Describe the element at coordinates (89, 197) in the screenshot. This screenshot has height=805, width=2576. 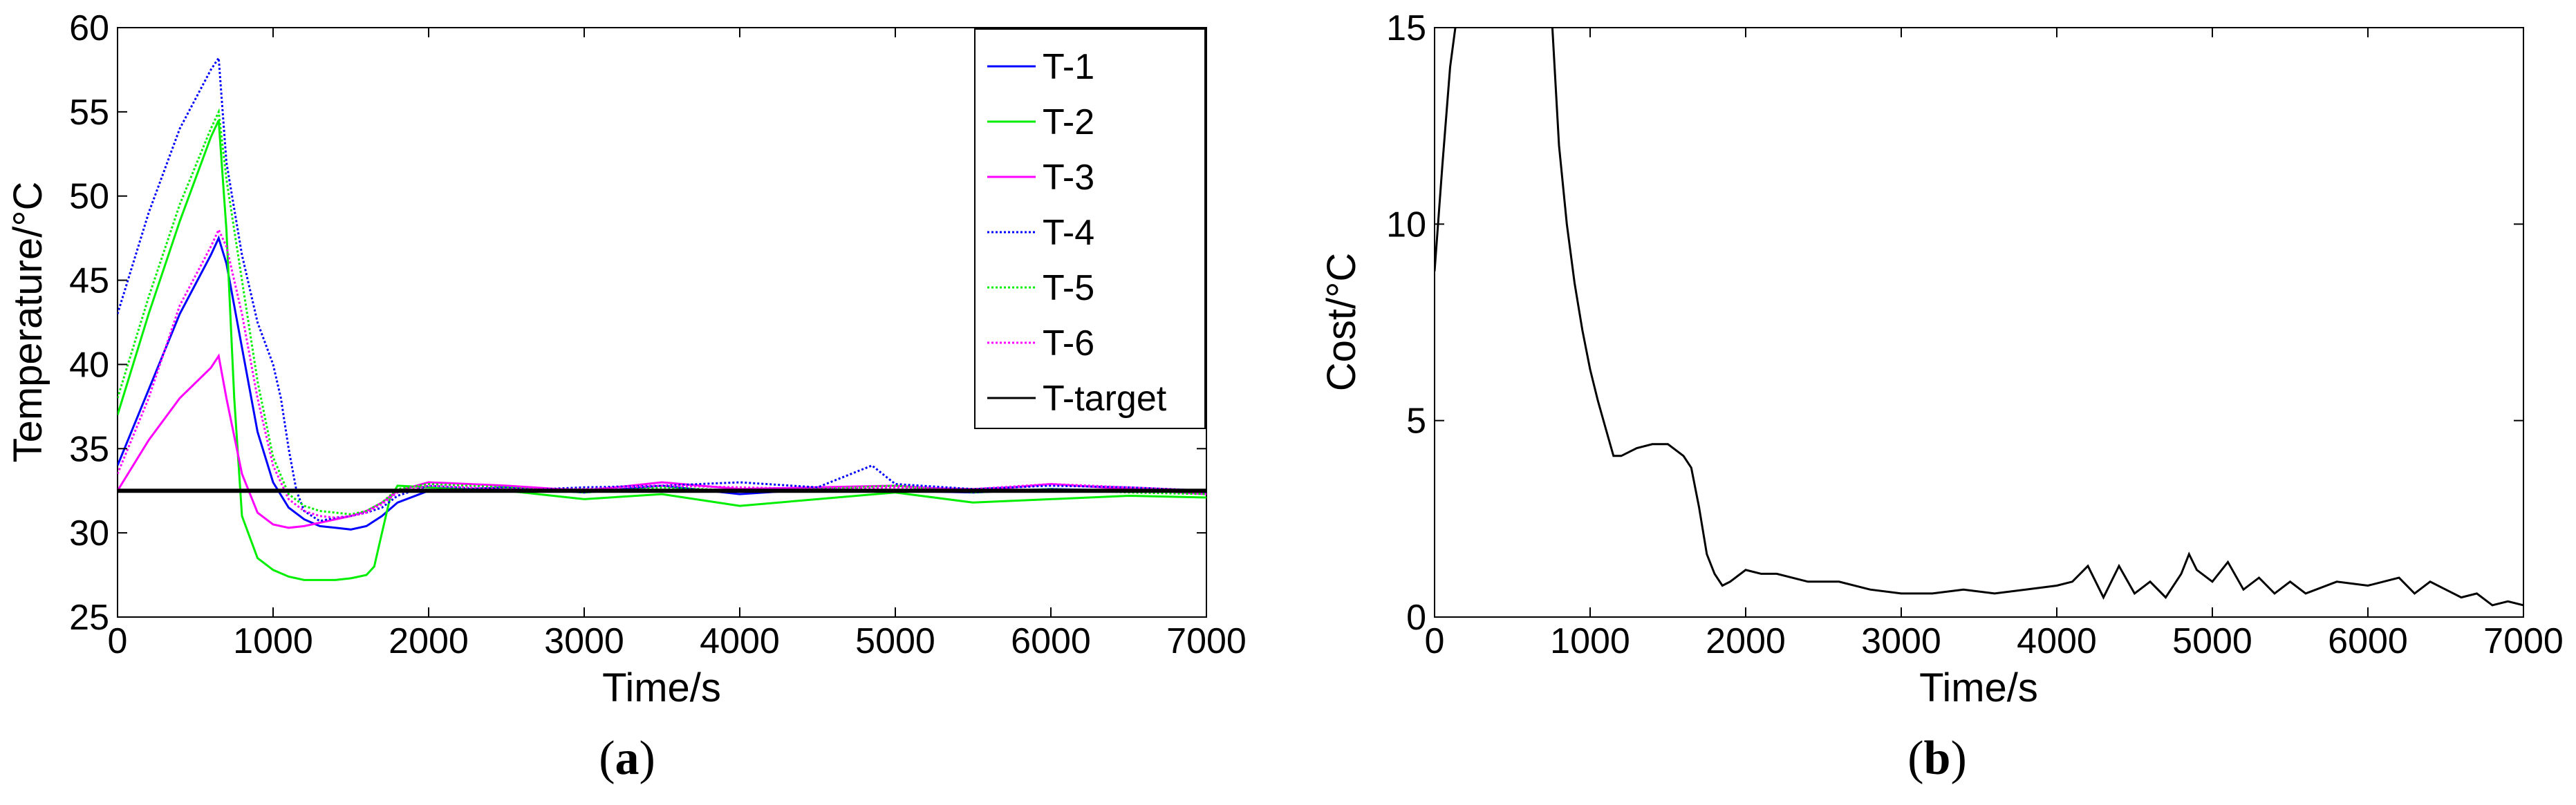
I see `y-tick-label: 50` at that location.